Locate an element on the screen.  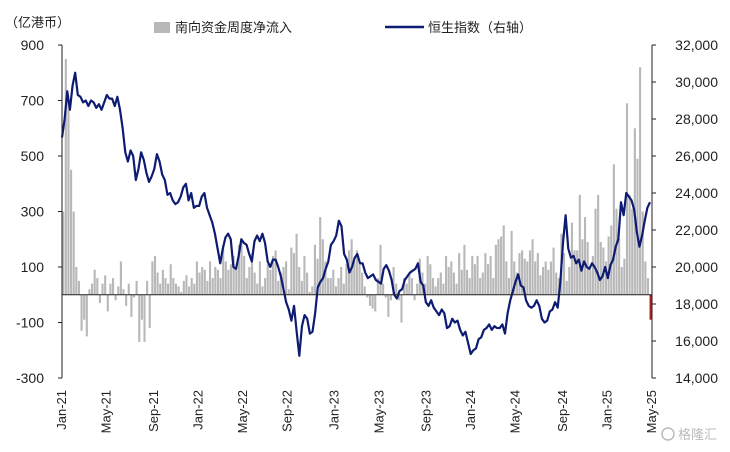
left-tick-label: -100 is located at coordinates (30, 323).